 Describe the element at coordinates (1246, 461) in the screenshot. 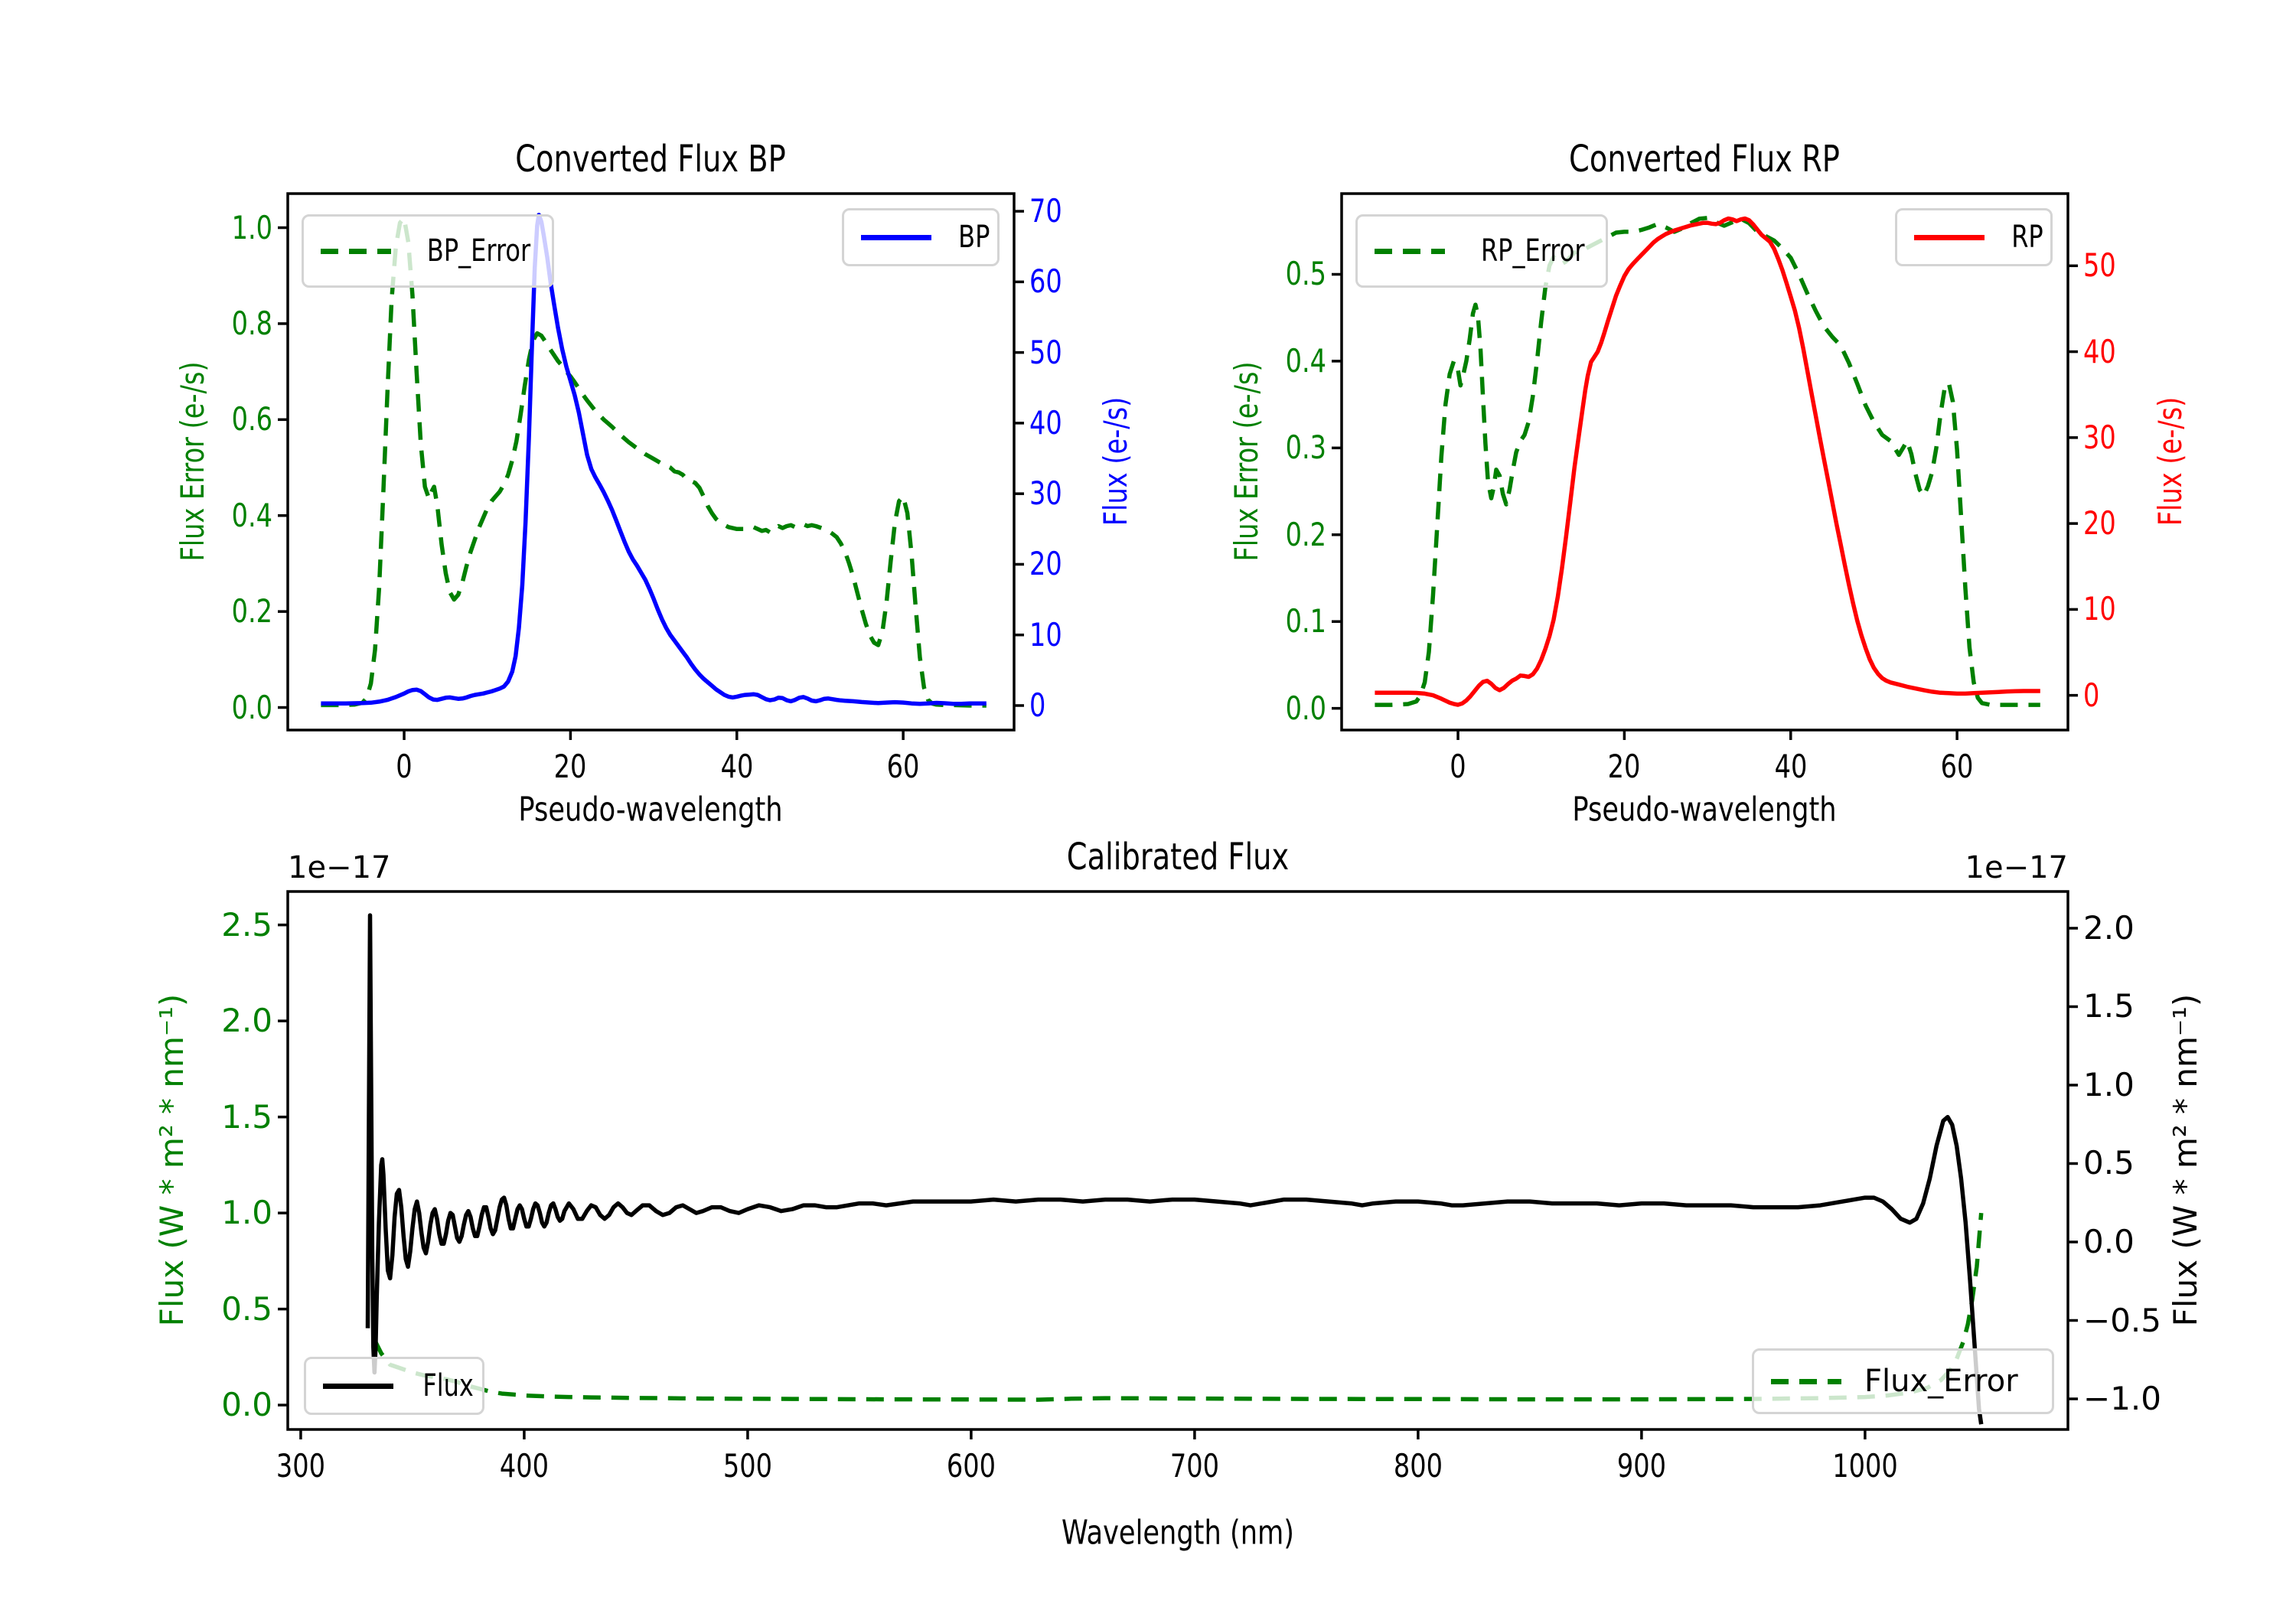

I see `rp-left-ylabel: Flux Error (e-/s)` at that location.